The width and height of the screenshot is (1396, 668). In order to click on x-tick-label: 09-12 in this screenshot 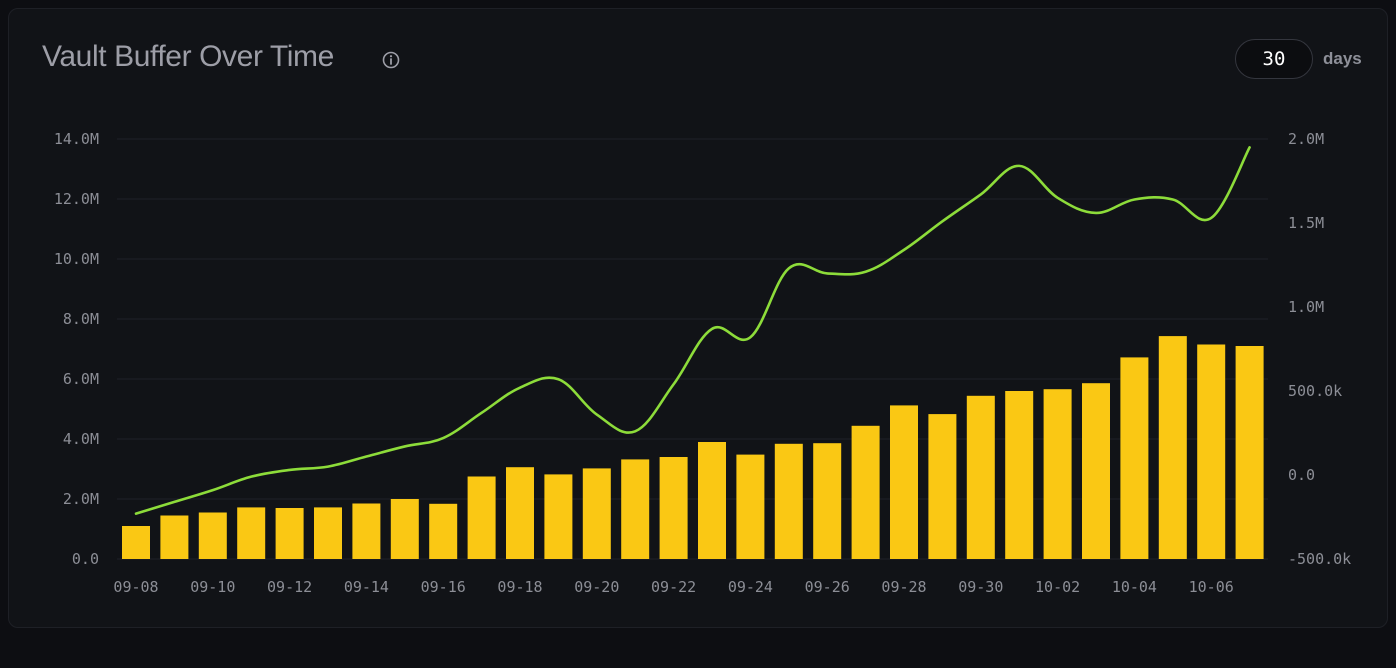, I will do `click(289, 587)`.